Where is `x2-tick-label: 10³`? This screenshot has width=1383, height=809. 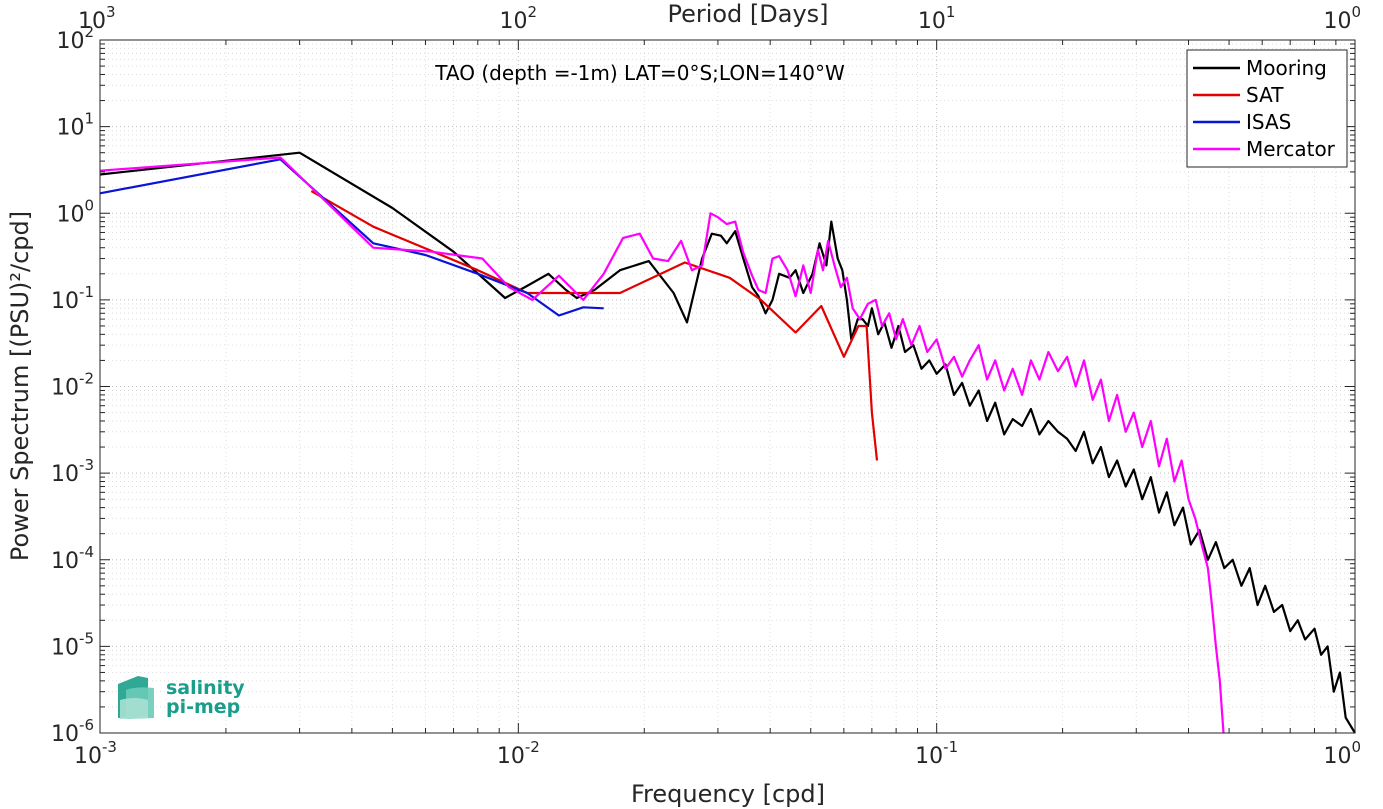
x2-tick-label: 10³ is located at coordinates (97, 18).